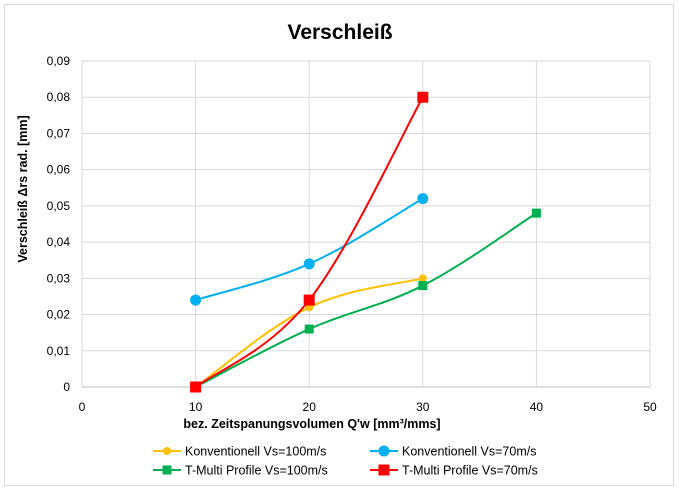 The width and height of the screenshot is (679, 491). What do you see at coordinates (339, 32) in the screenshot?
I see `chart-title: Verschleiß` at bounding box center [339, 32].